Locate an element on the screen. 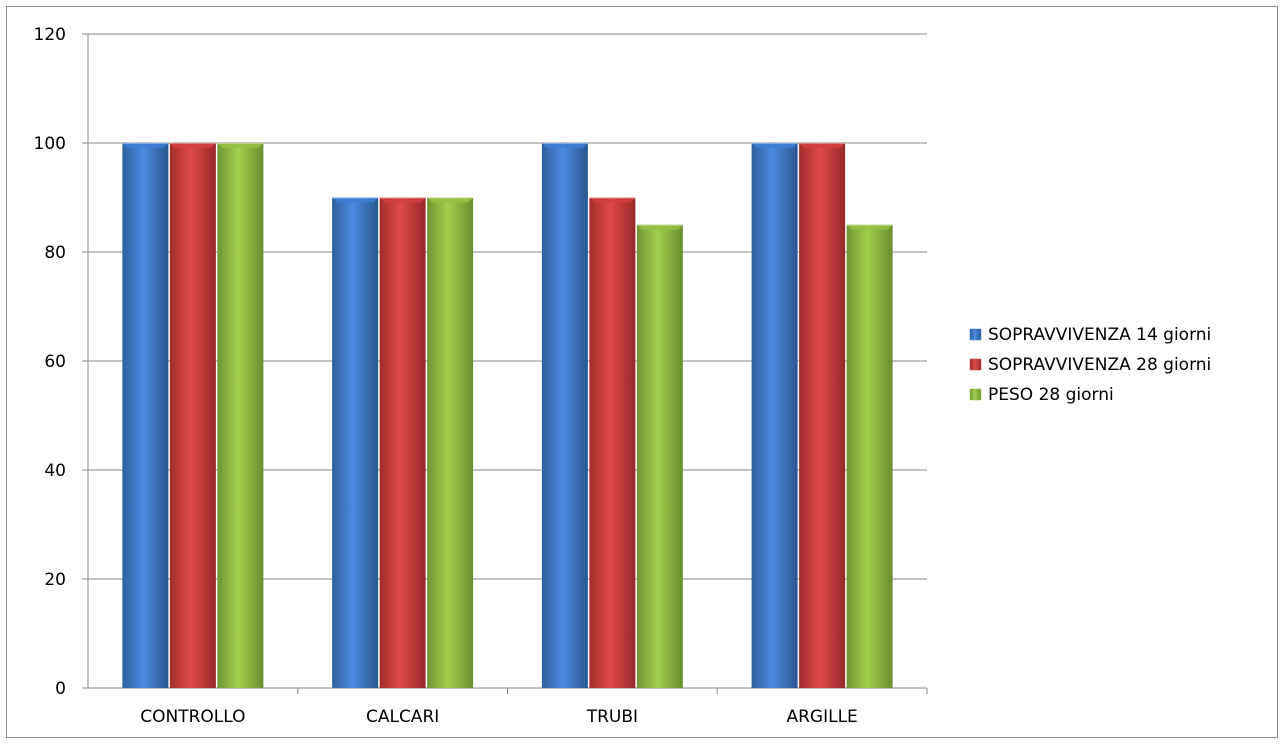 This screenshot has height=744, width=1284. x-tick-label: ARGILLE is located at coordinates (821, 717).